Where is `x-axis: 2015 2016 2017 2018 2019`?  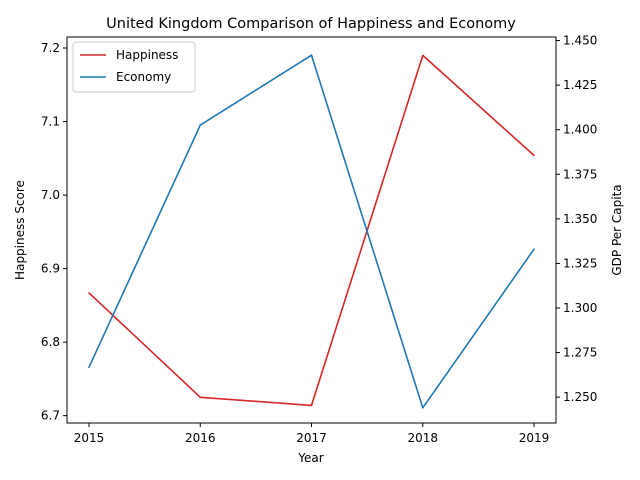 x-axis: 2015 2016 2017 2018 2019 is located at coordinates (312, 434).